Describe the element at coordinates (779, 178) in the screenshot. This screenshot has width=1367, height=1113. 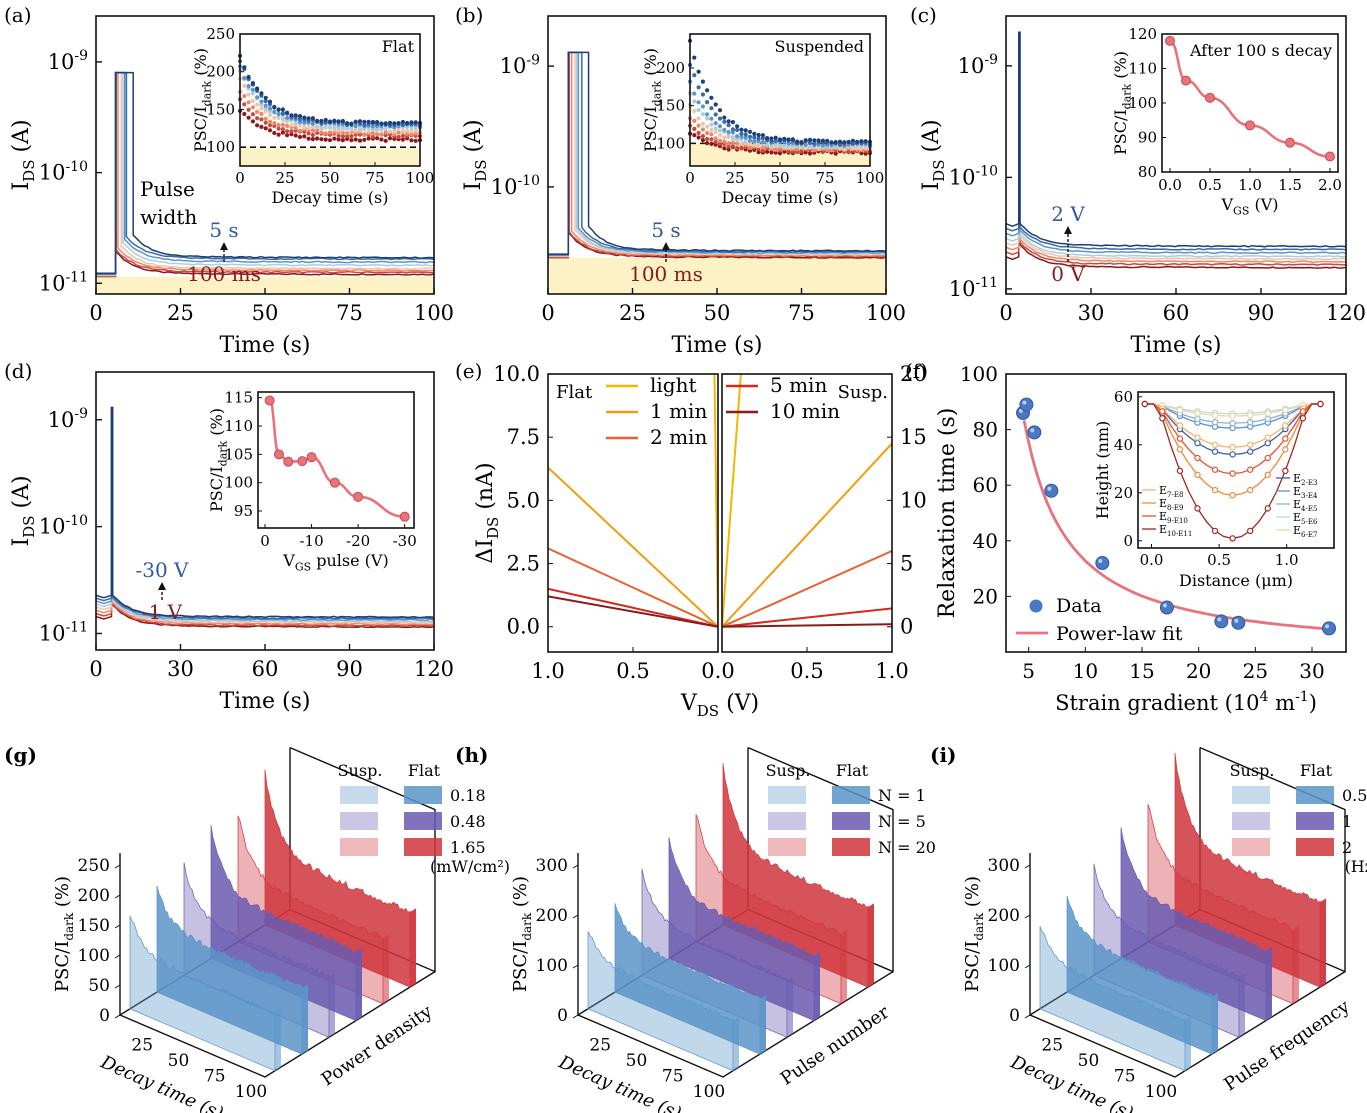
I see `inset-x-tick-label: 50` at that location.